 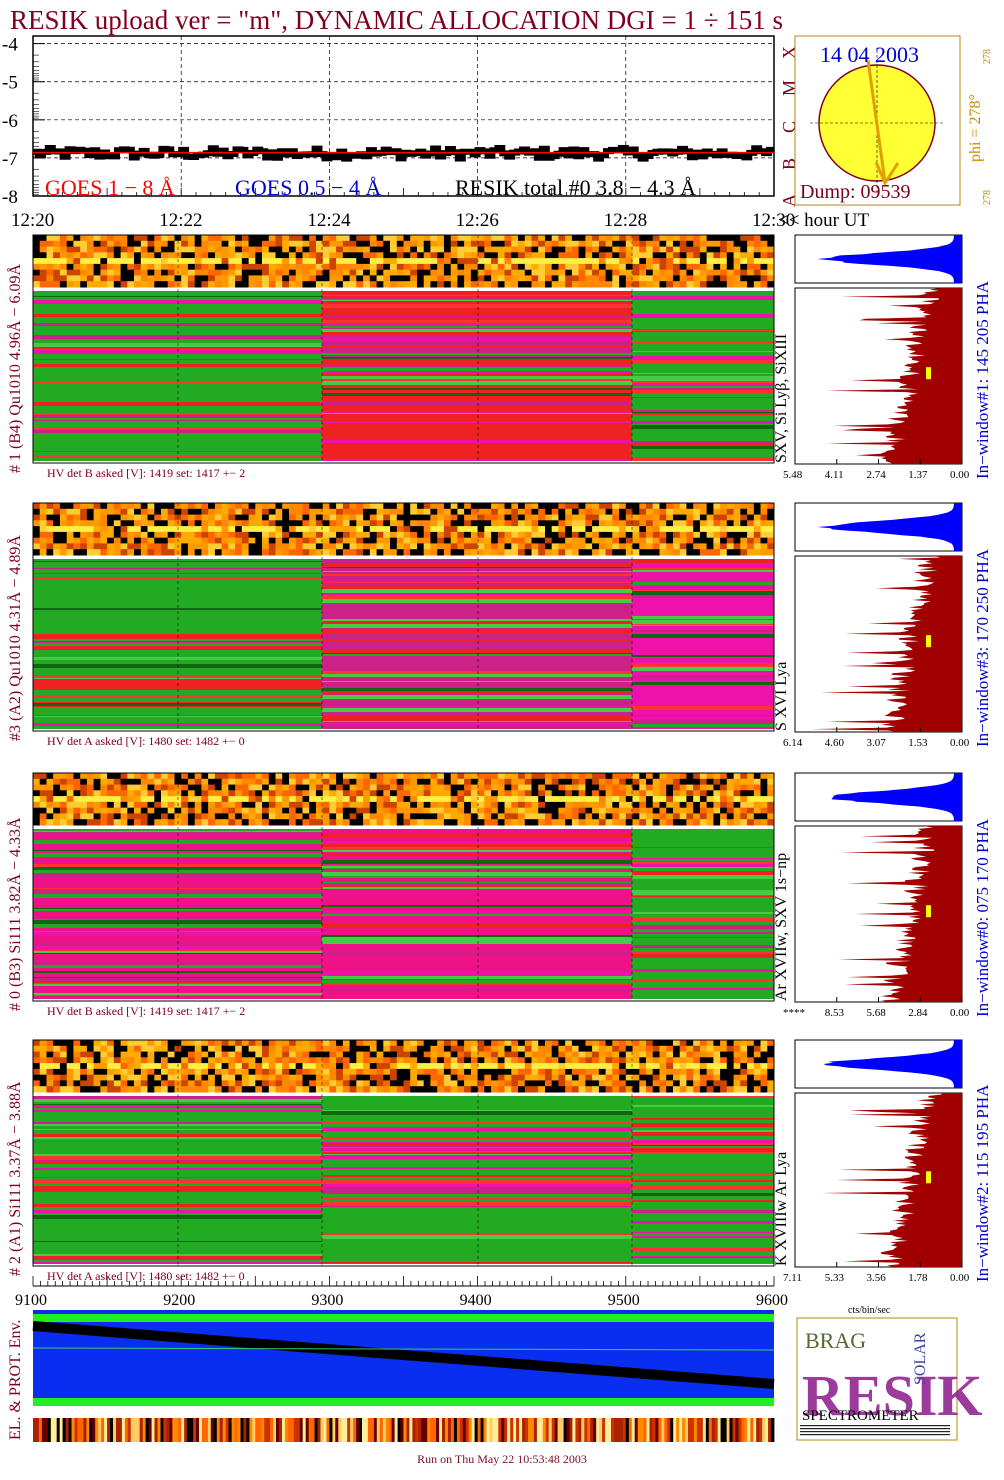 I want to click on pha-tick-label: 3.07, so click(x=877, y=743).